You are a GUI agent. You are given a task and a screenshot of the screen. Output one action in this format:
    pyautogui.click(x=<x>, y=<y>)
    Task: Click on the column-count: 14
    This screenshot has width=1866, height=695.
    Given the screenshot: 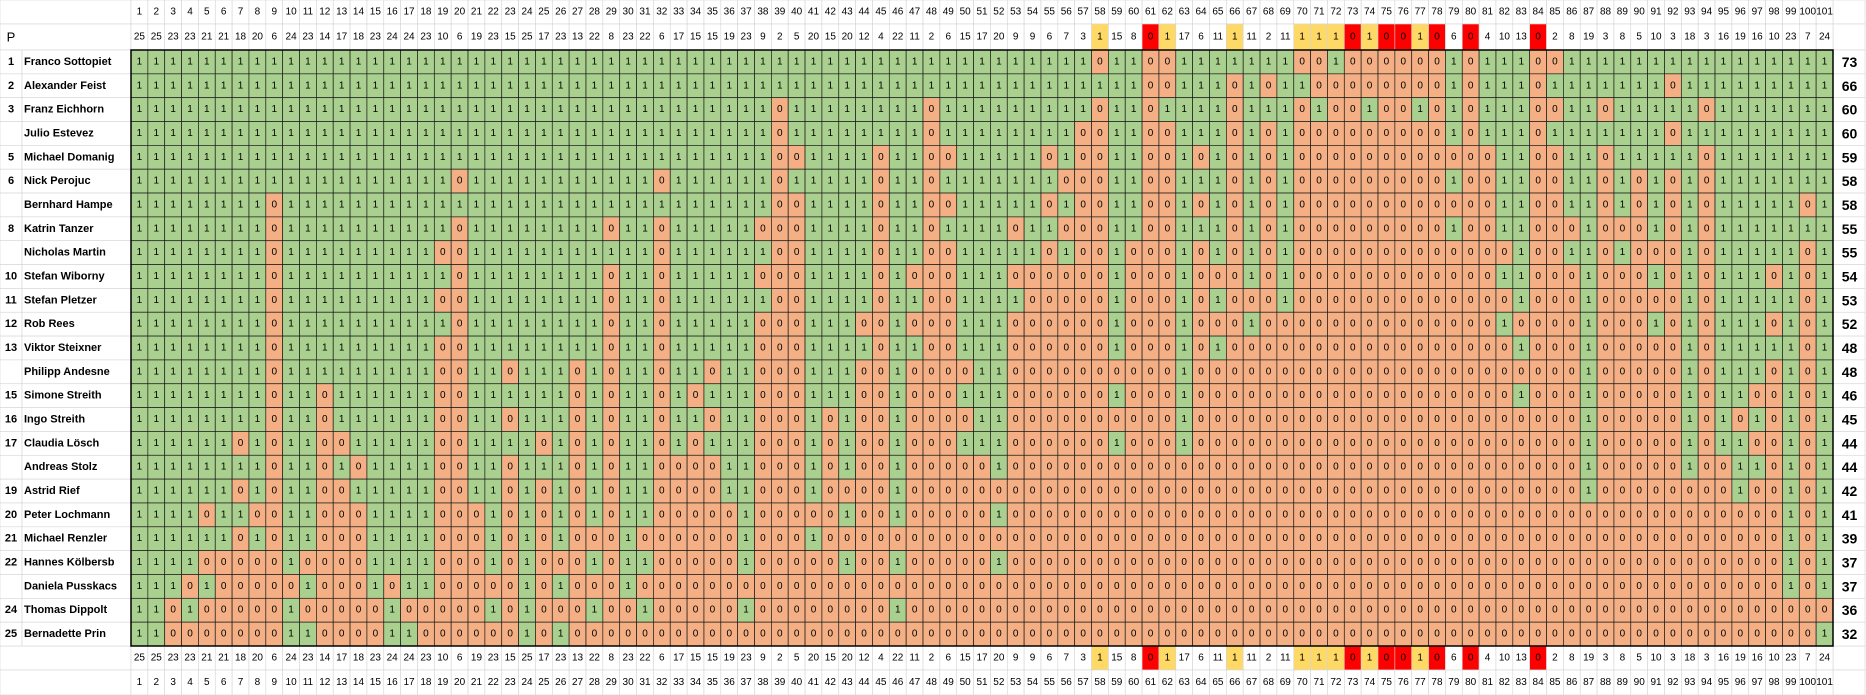 What is the action you would take?
    pyautogui.click(x=325, y=658)
    